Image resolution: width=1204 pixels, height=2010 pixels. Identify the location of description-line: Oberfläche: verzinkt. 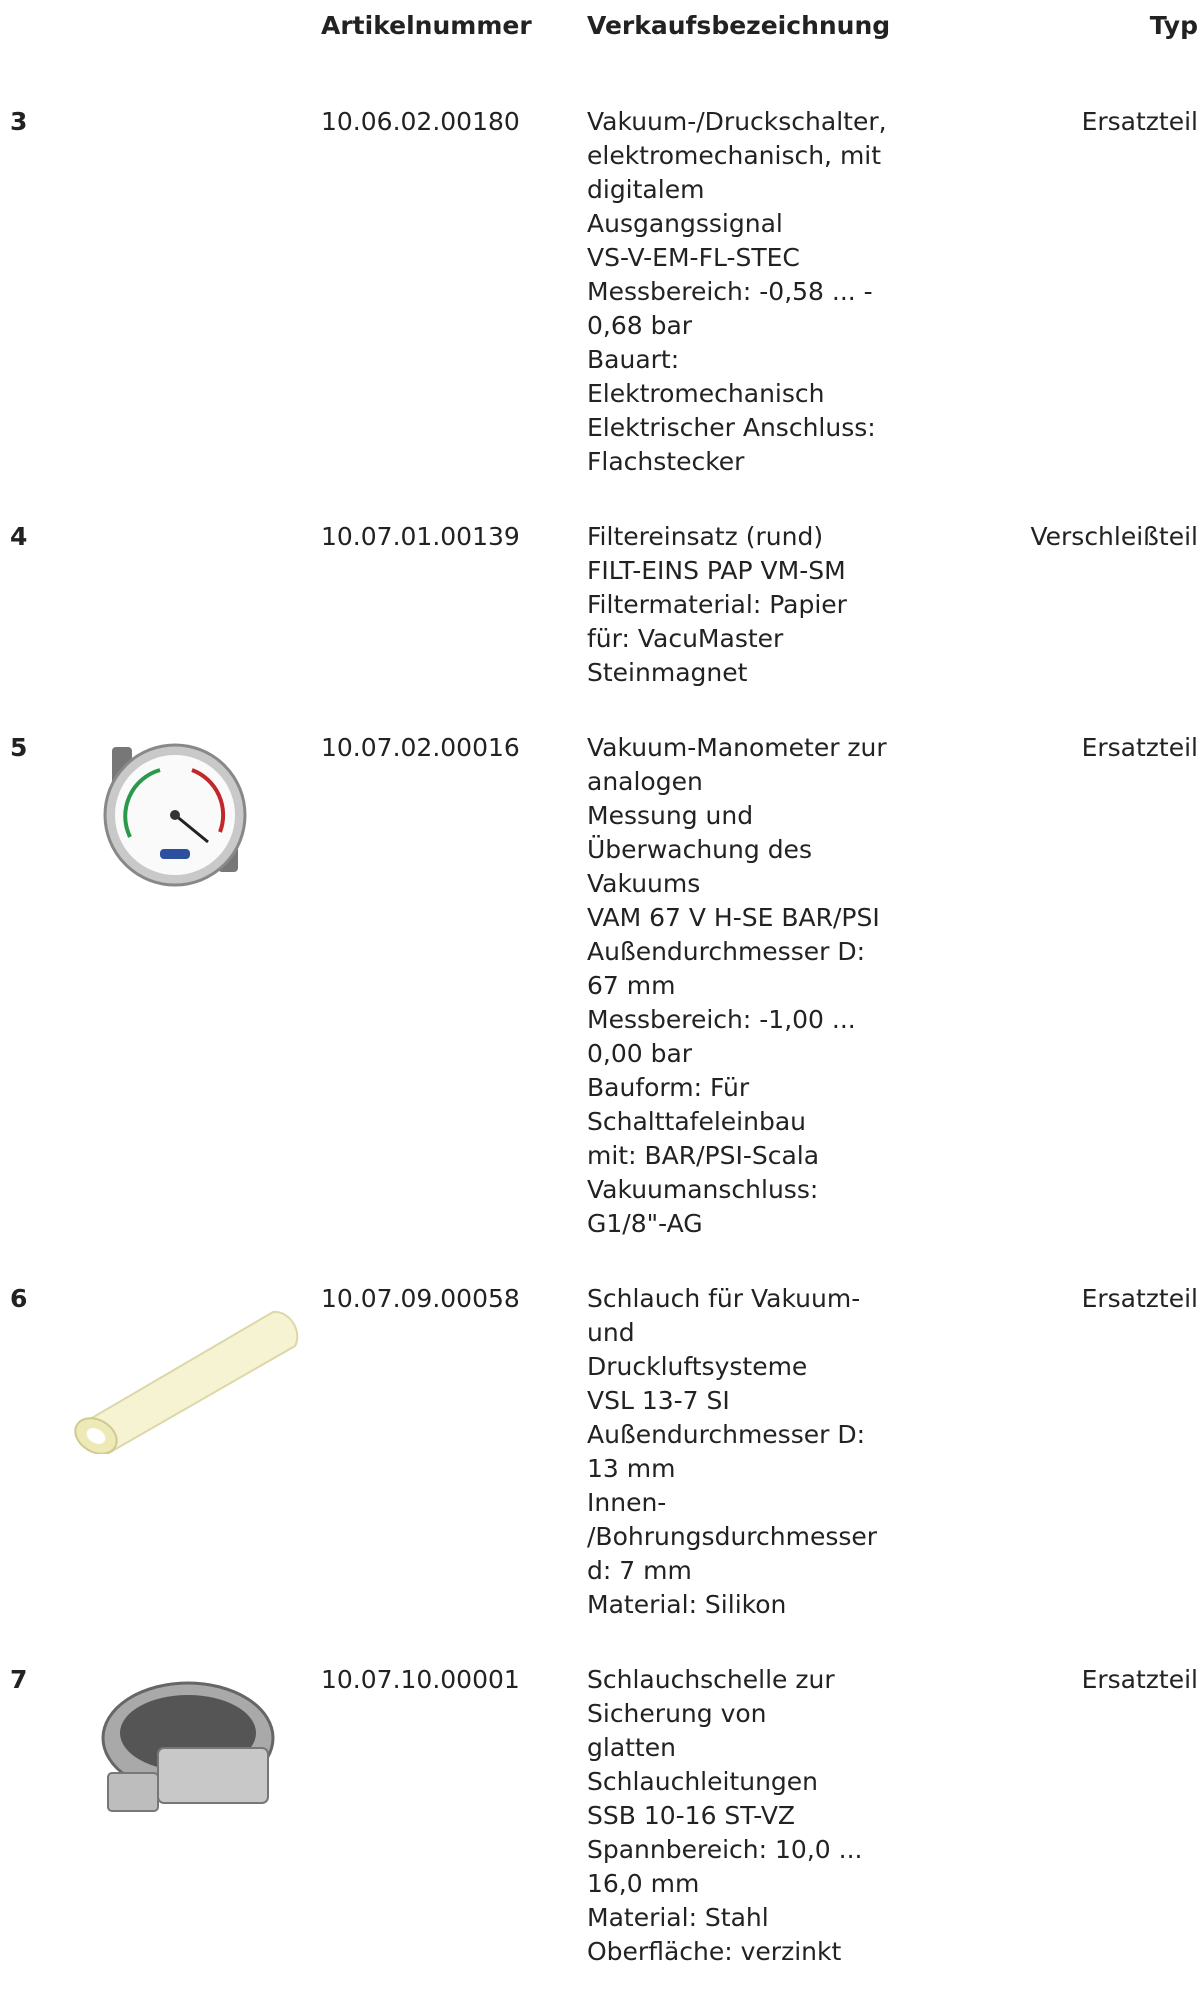
(714, 1951).